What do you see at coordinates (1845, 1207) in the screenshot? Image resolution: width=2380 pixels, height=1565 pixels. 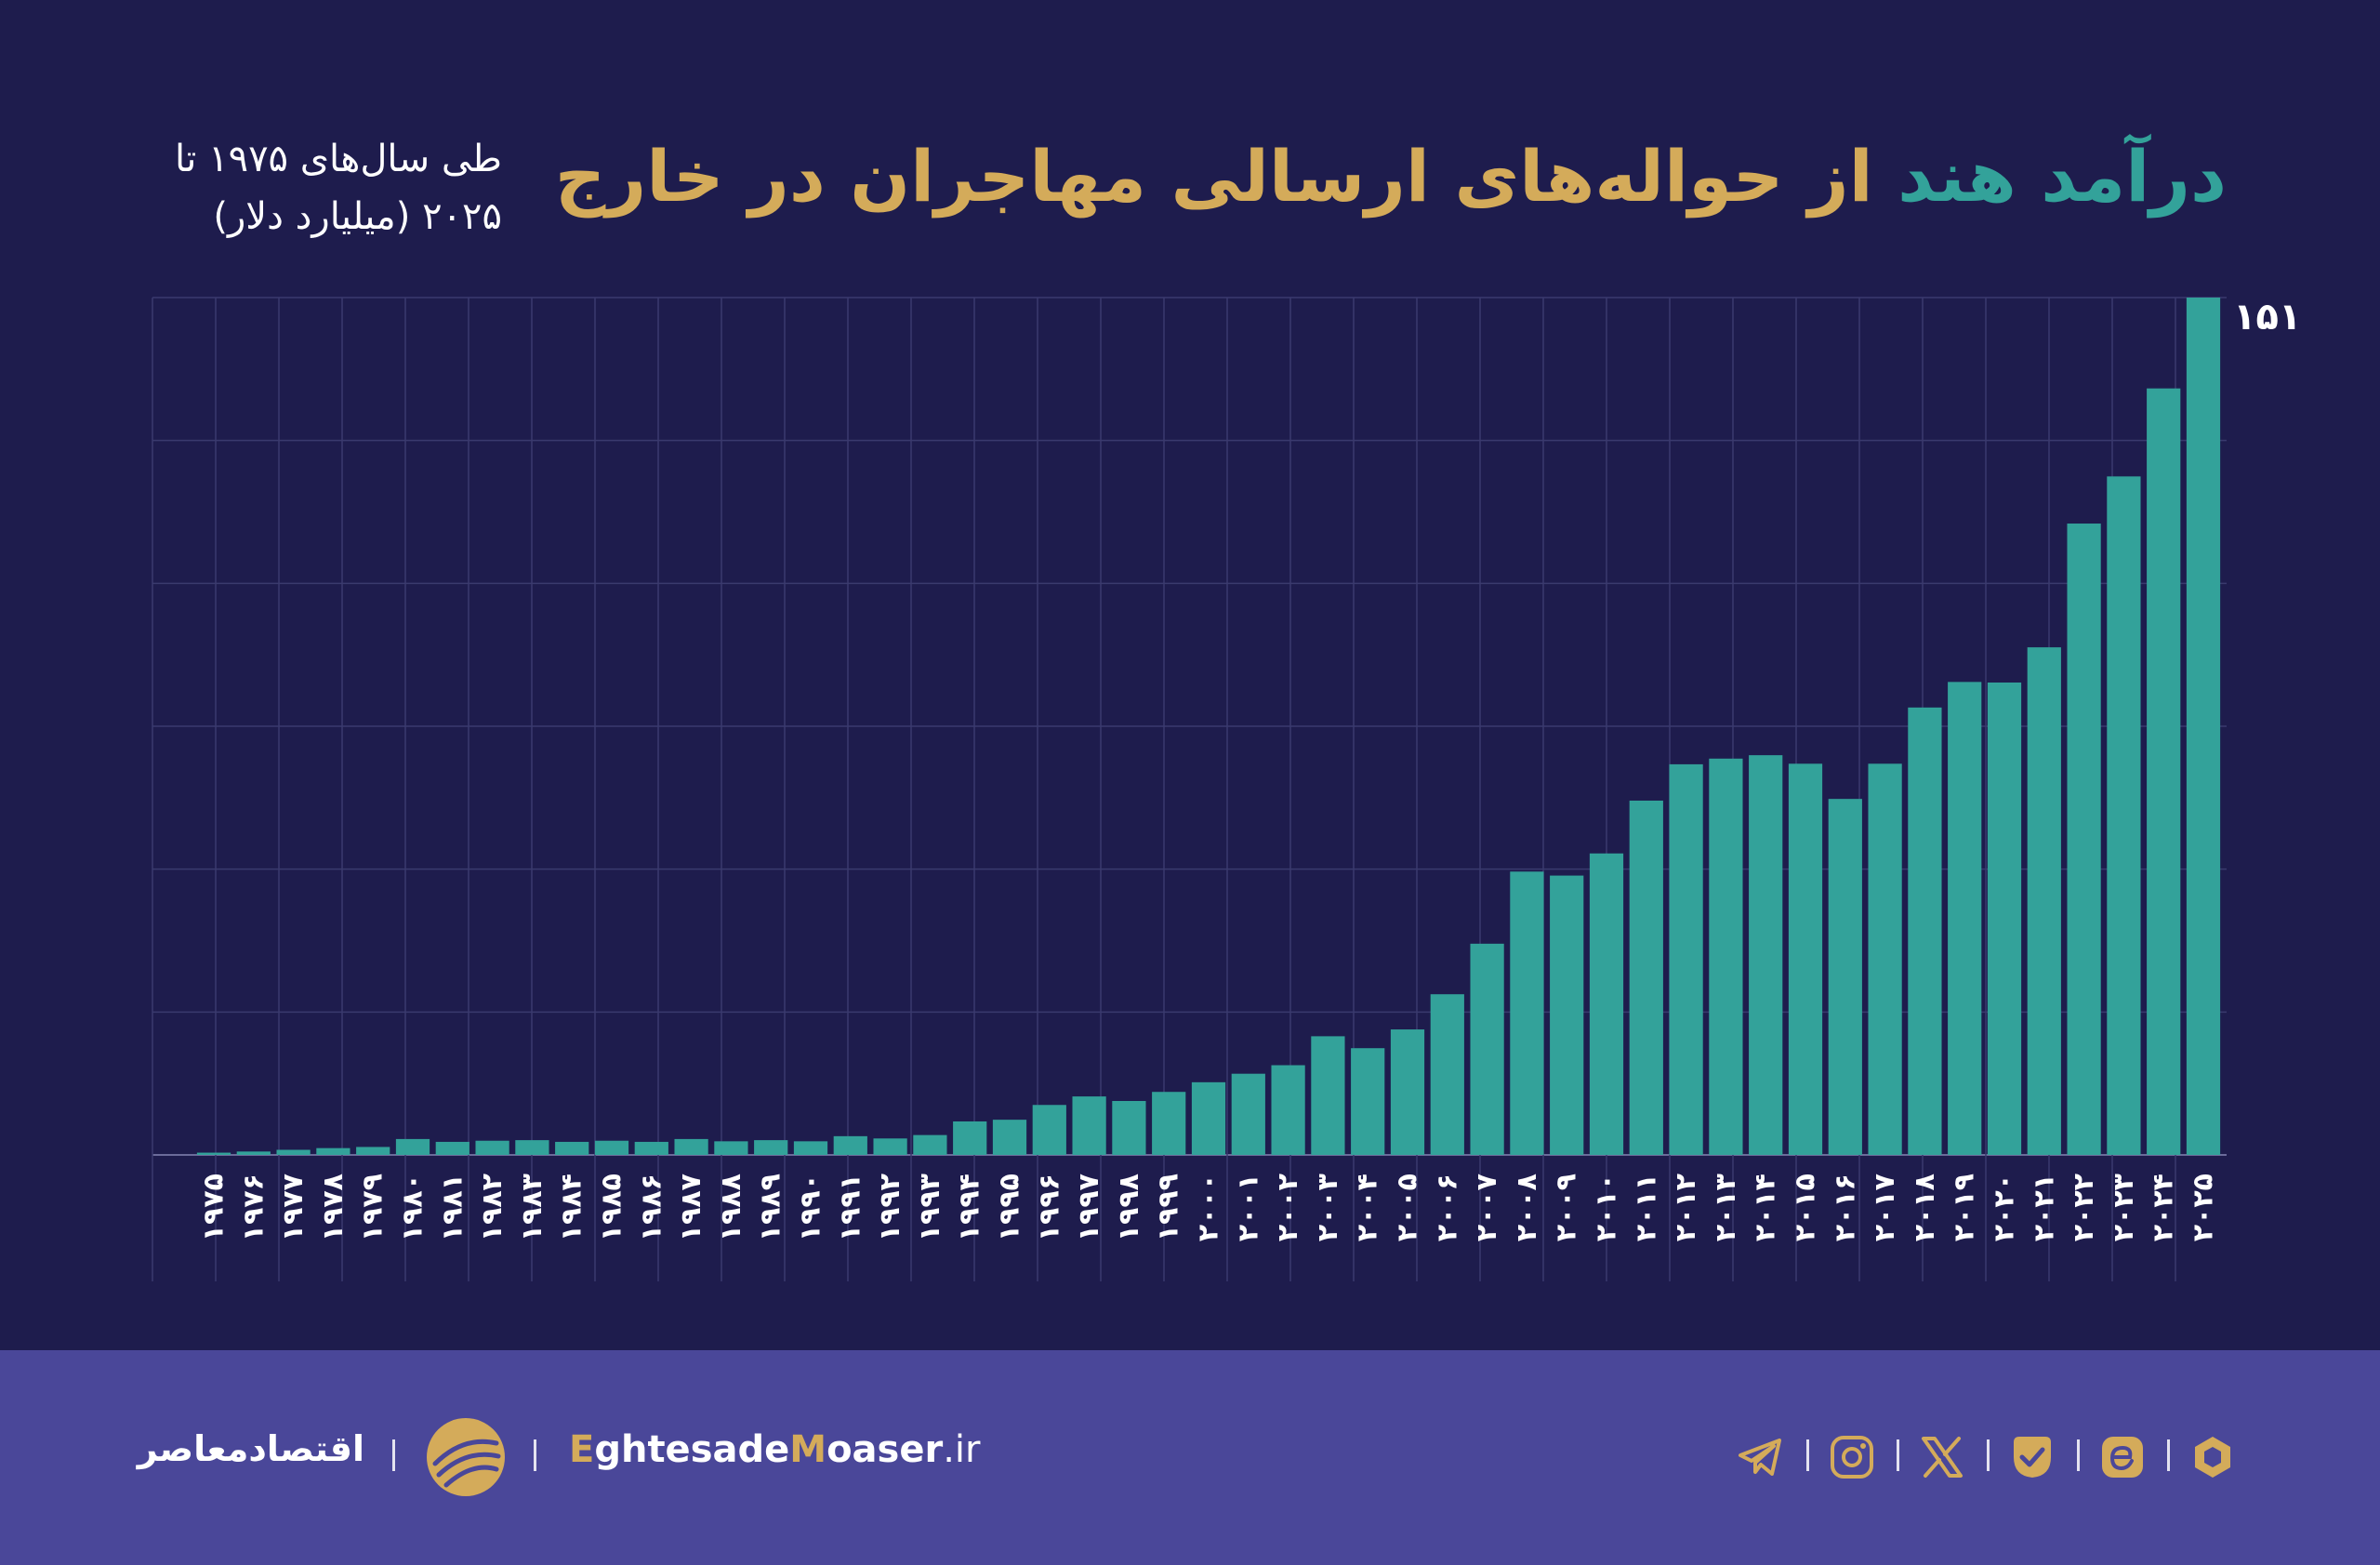 I see `x-tick-label: ۲۰۱۶` at bounding box center [1845, 1207].